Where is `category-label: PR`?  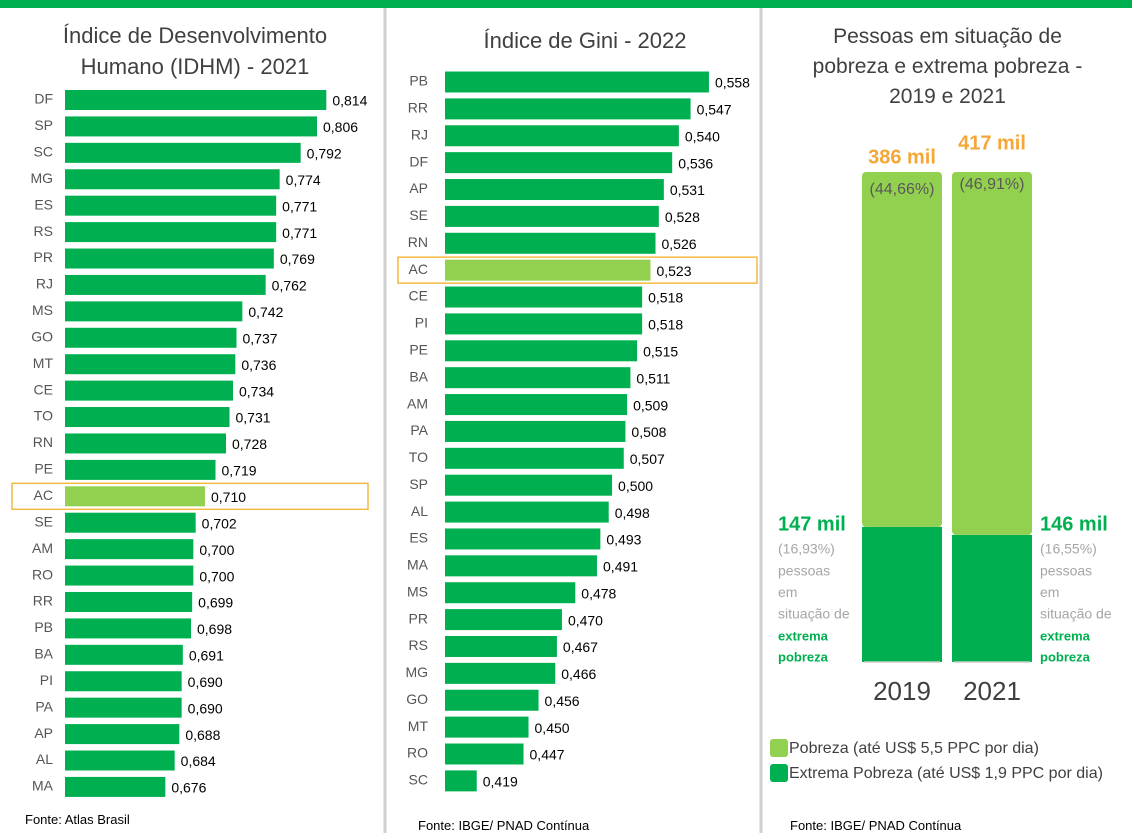
category-label: PR is located at coordinates (418, 618).